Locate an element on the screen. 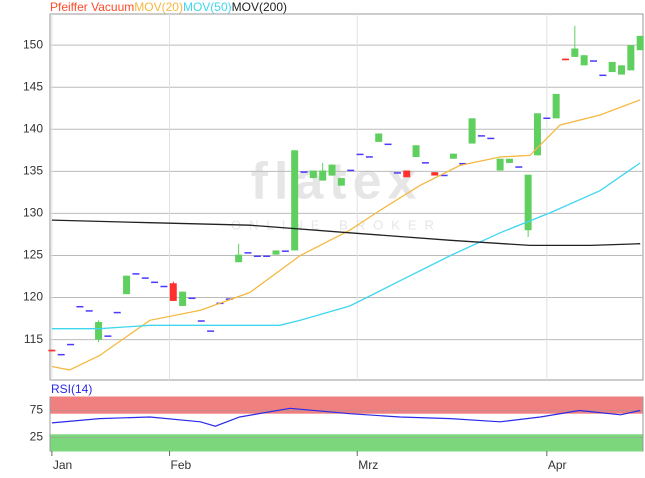 Image resolution: width=645 pixels, height=478 pixels. y-tick-label: 150 is located at coordinates (33, 44).